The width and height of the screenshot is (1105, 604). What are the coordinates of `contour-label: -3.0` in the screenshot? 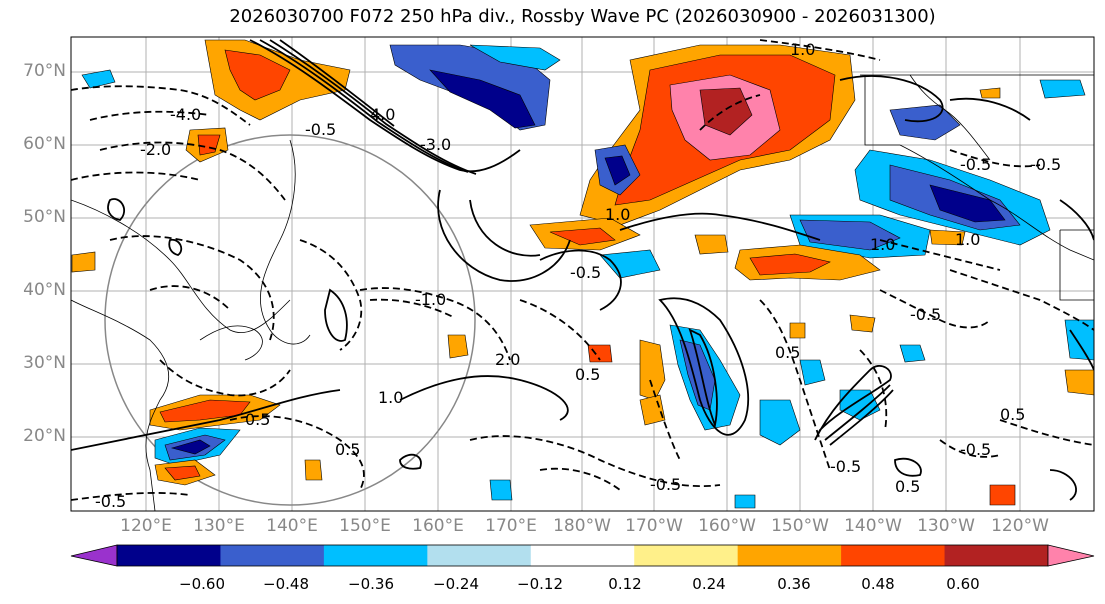 It's located at (435, 144).